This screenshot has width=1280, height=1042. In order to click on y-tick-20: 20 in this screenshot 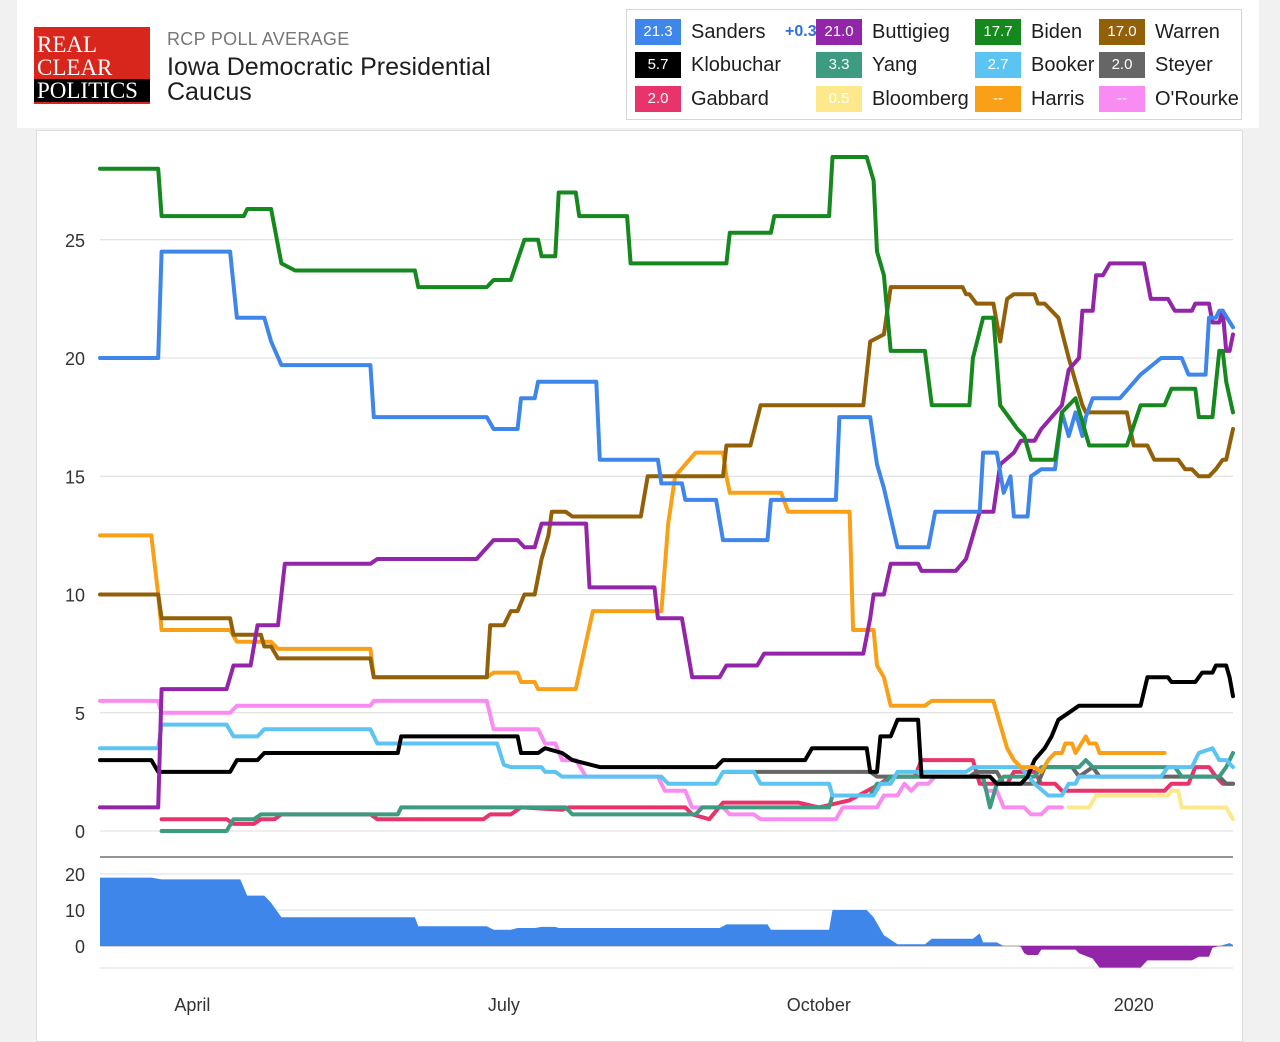, I will do `click(75, 359)`.